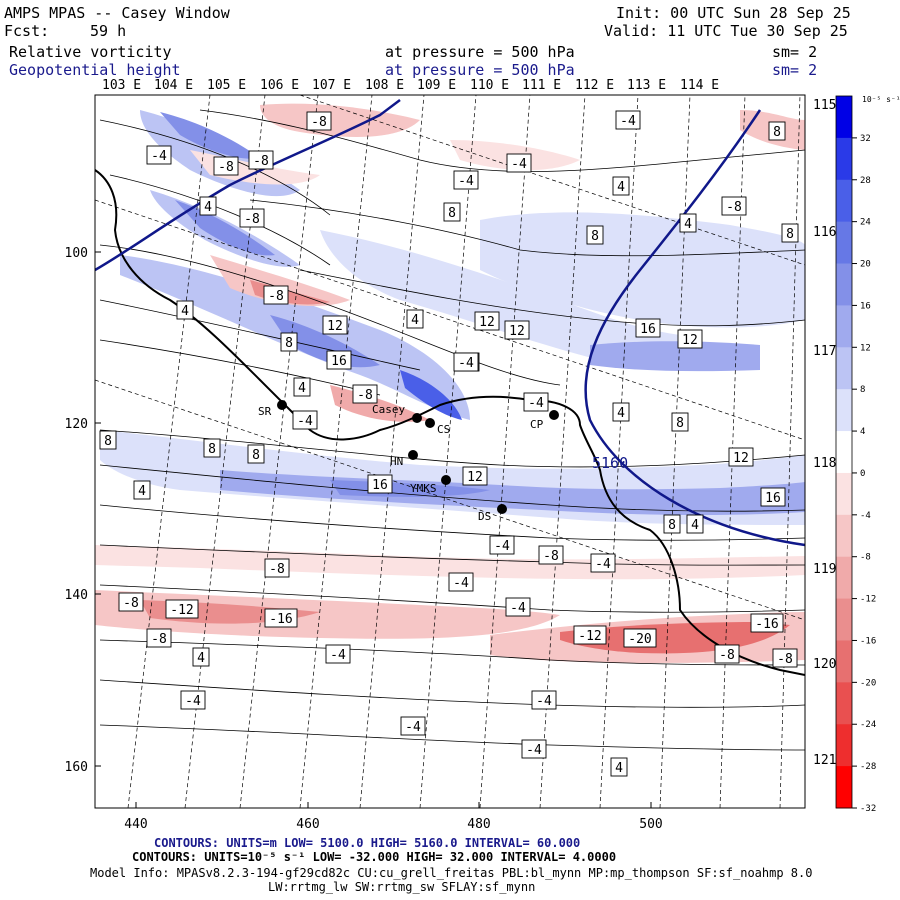 This screenshot has height=900, width=900. Describe the element at coordinates (868, 809) in the screenshot. I see `colorbar-tick-label: -32` at that location.